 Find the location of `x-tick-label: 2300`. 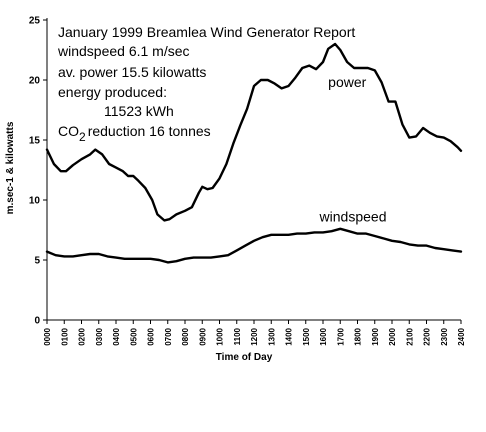

x-tick-label: 2300 is located at coordinates (444, 336).